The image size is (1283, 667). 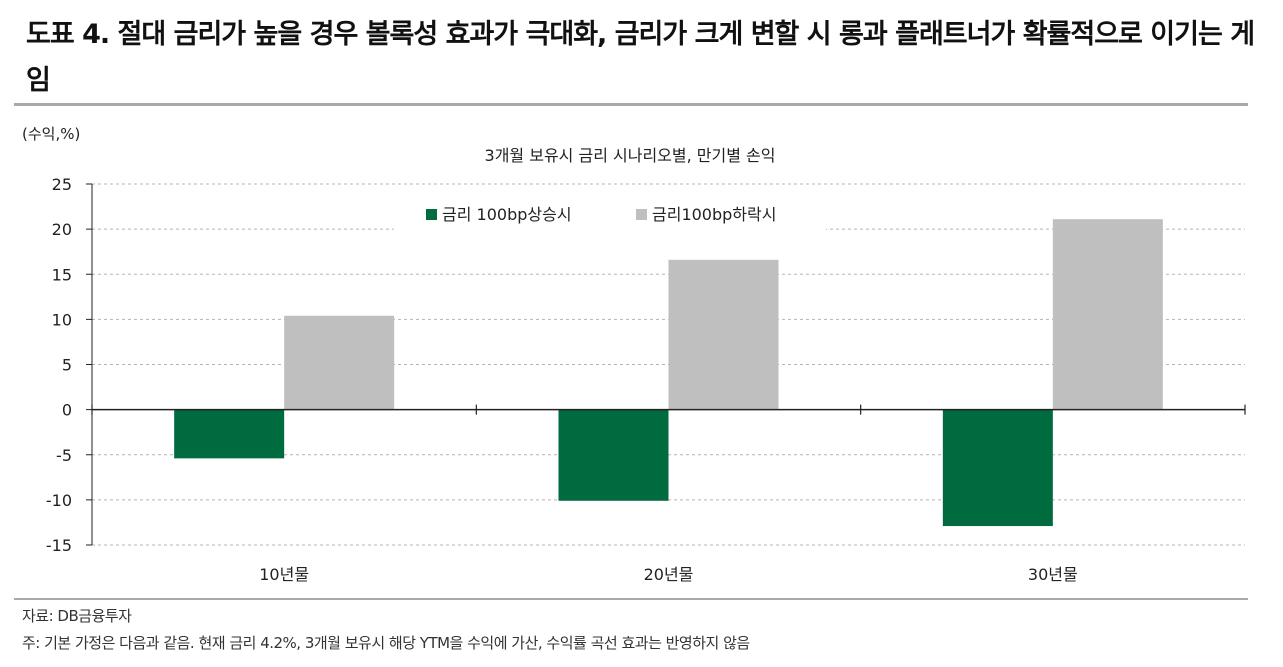 What do you see at coordinates (1053, 574) in the screenshot?
I see `x-tick-label: 30년물` at bounding box center [1053, 574].